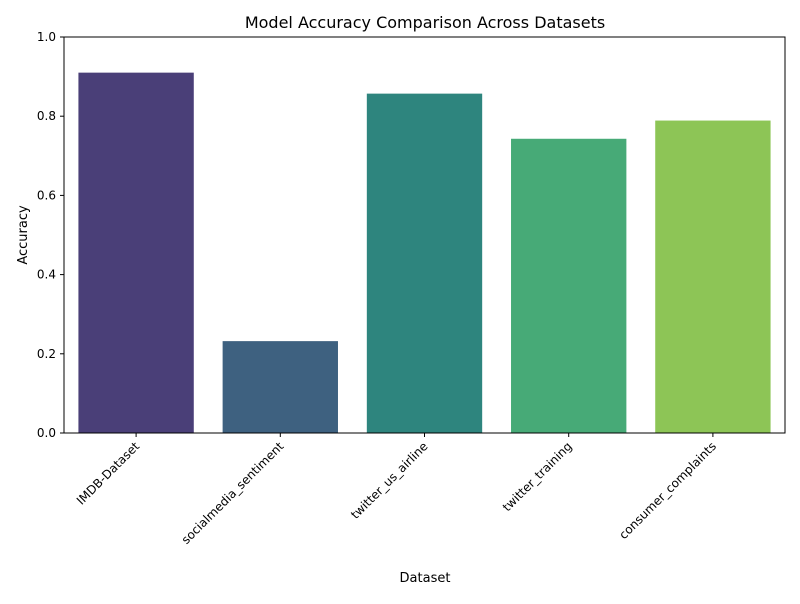 Image resolution: width=800 pixels, height=604 pixels. What do you see at coordinates (46, 195) in the screenshot?
I see `y-tick-label: 0.6` at bounding box center [46, 195].